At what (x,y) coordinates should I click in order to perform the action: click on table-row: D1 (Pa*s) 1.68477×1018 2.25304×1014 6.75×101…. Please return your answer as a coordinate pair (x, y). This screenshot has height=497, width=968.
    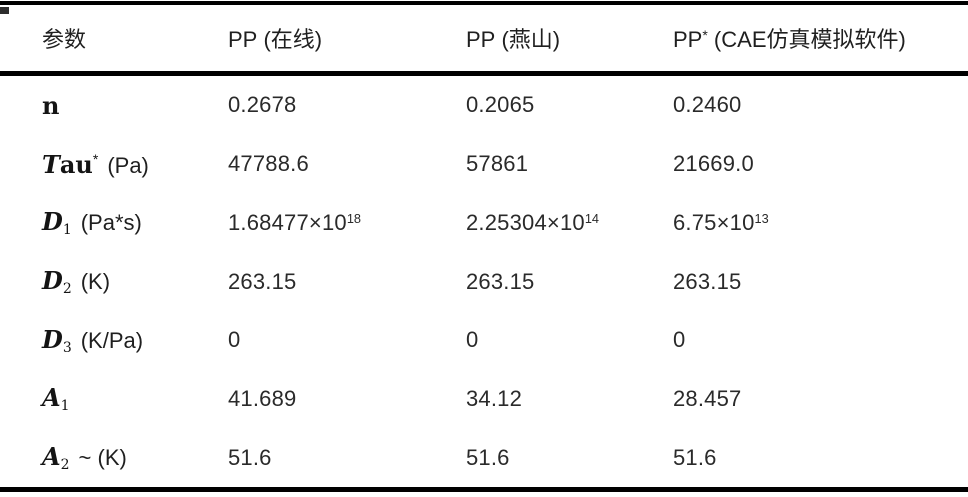
    Looking at the image, I should click on (484, 222).